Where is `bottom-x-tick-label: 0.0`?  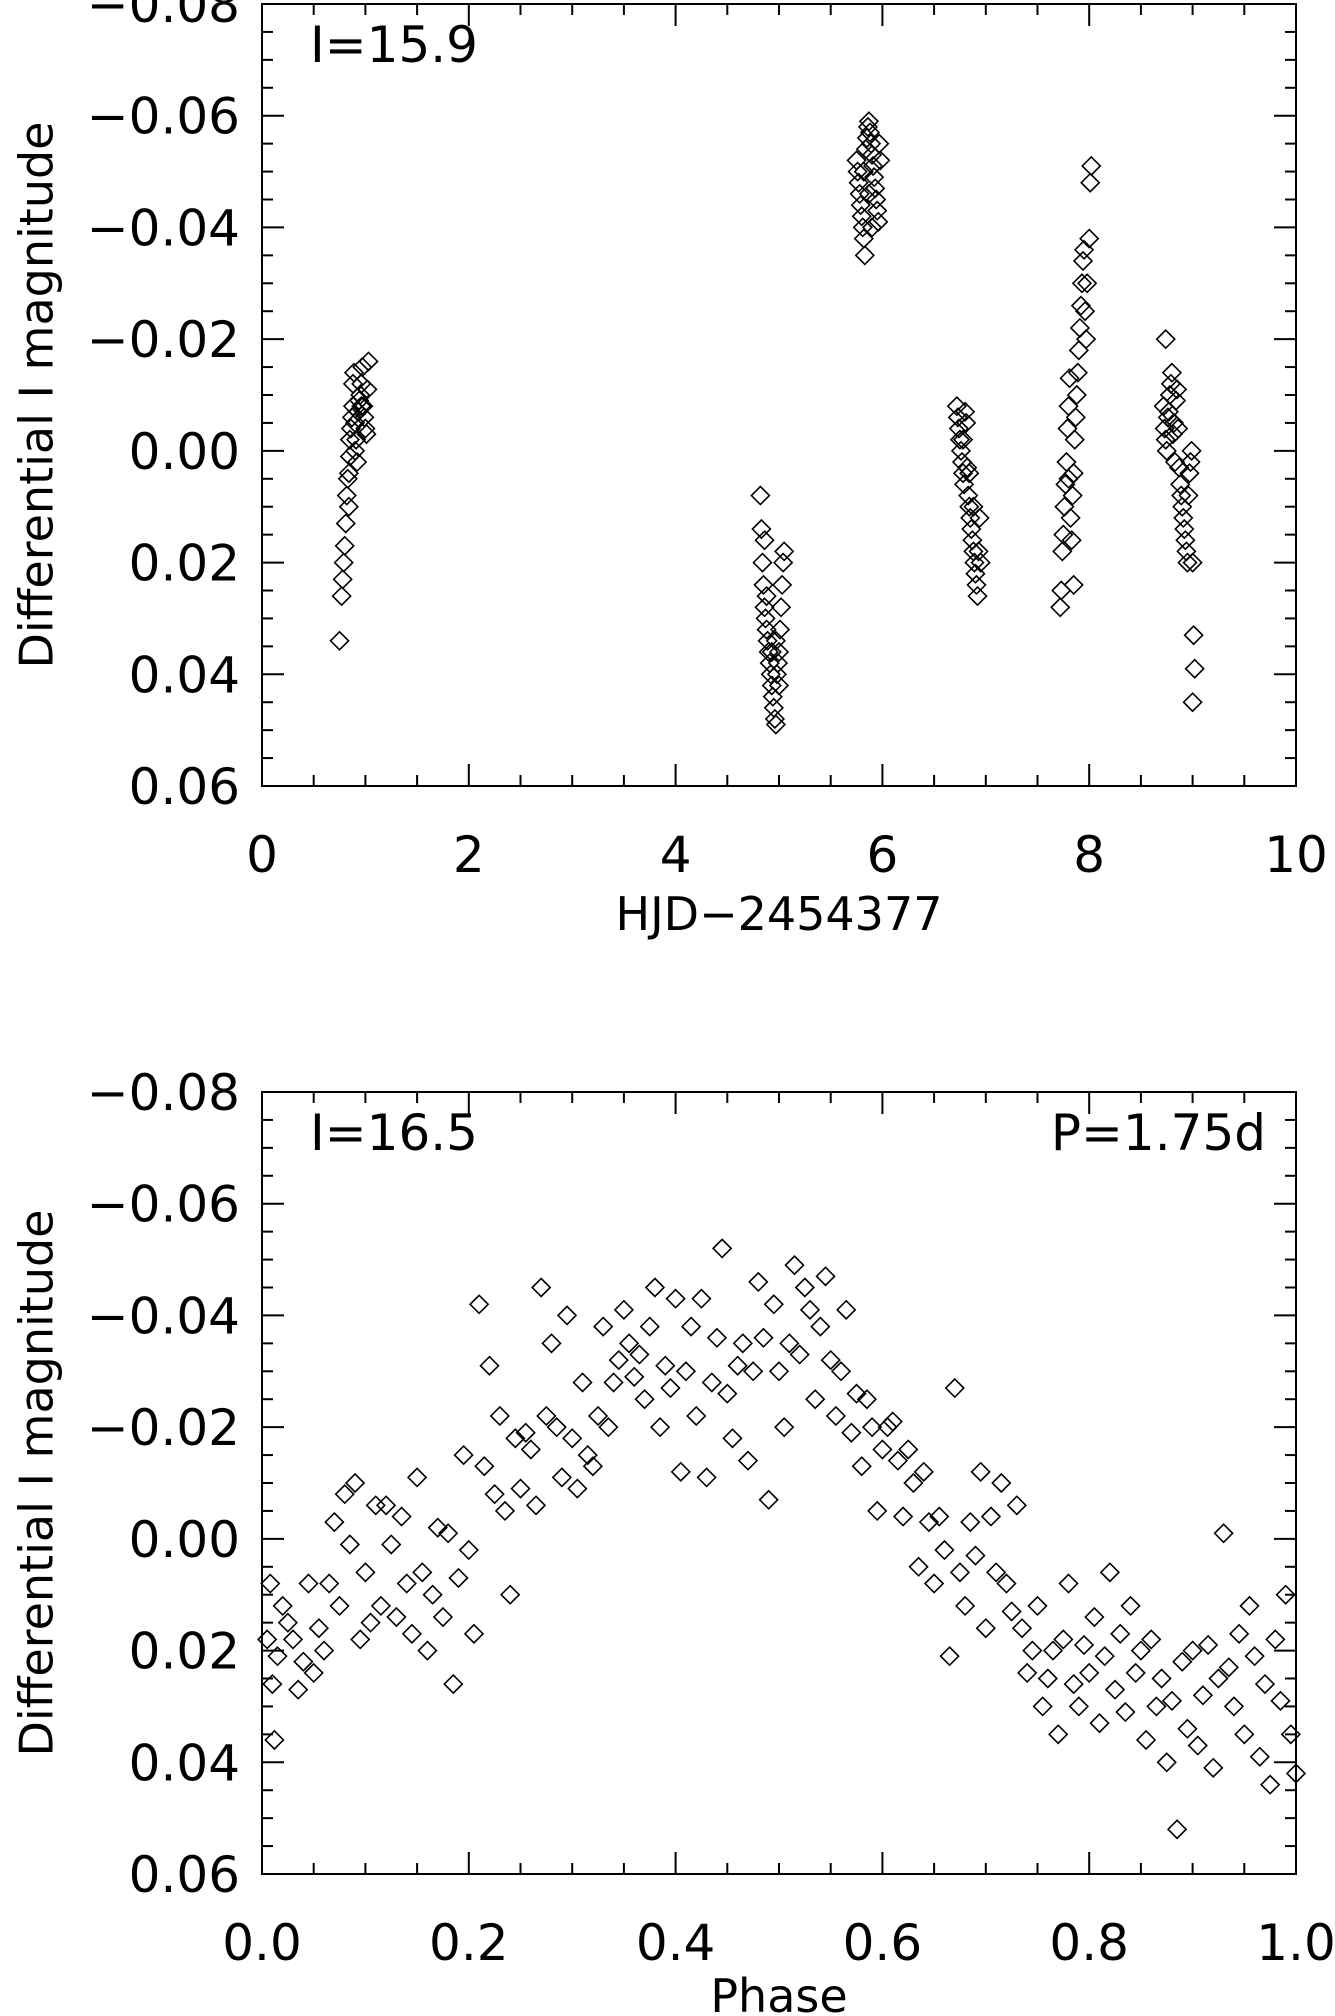
bottom-x-tick-label: 0.0 is located at coordinates (262, 1943).